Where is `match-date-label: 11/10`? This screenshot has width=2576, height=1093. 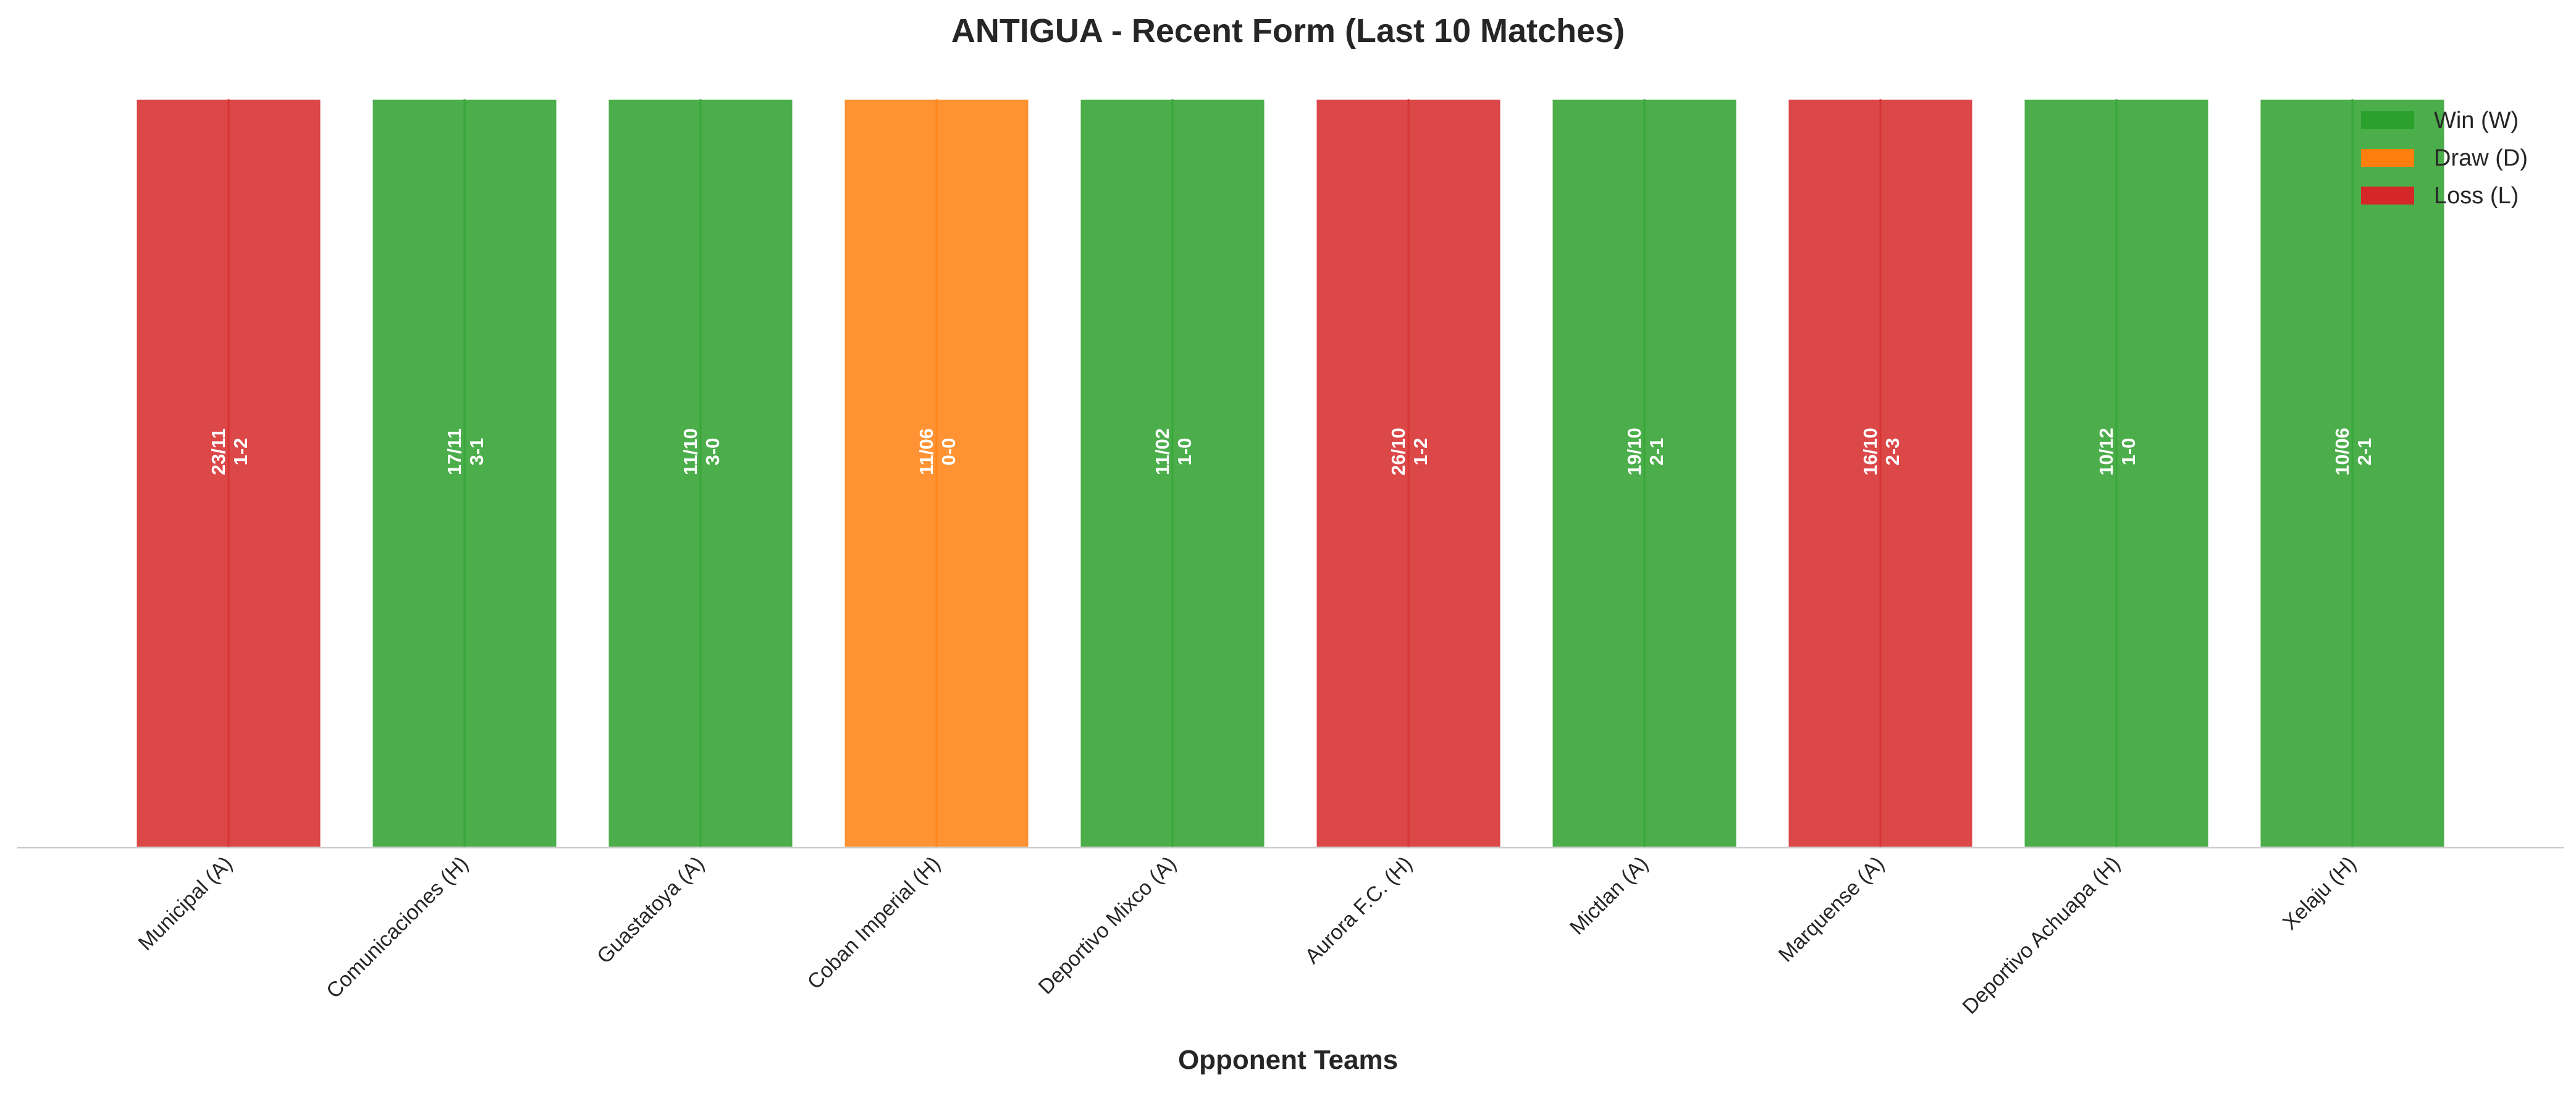 match-date-label: 11/10 is located at coordinates (690, 452).